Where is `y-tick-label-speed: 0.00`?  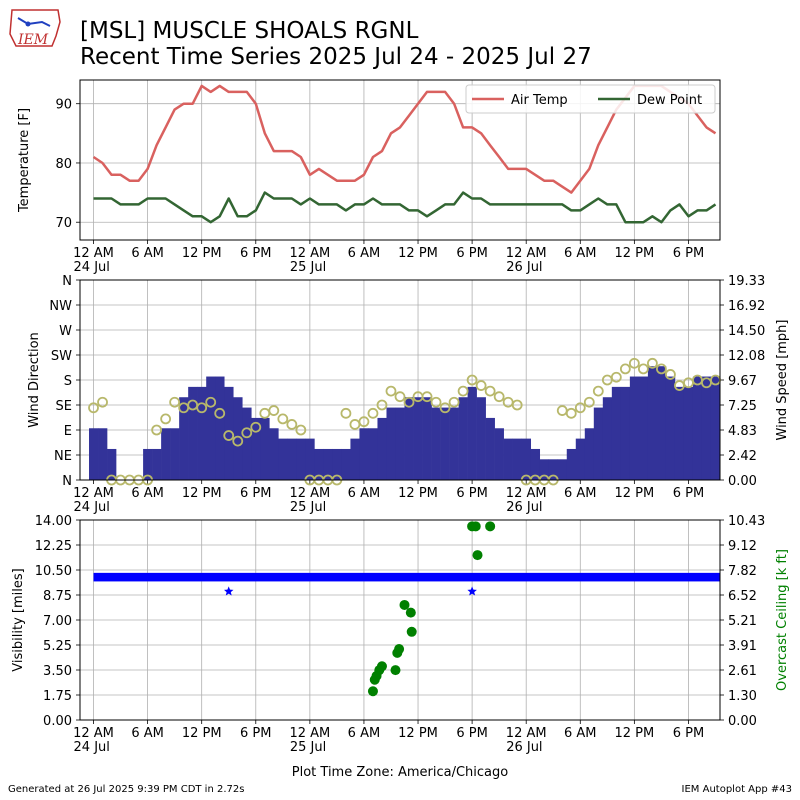 y-tick-label-speed: 0.00 is located at coordinates (742, 481).